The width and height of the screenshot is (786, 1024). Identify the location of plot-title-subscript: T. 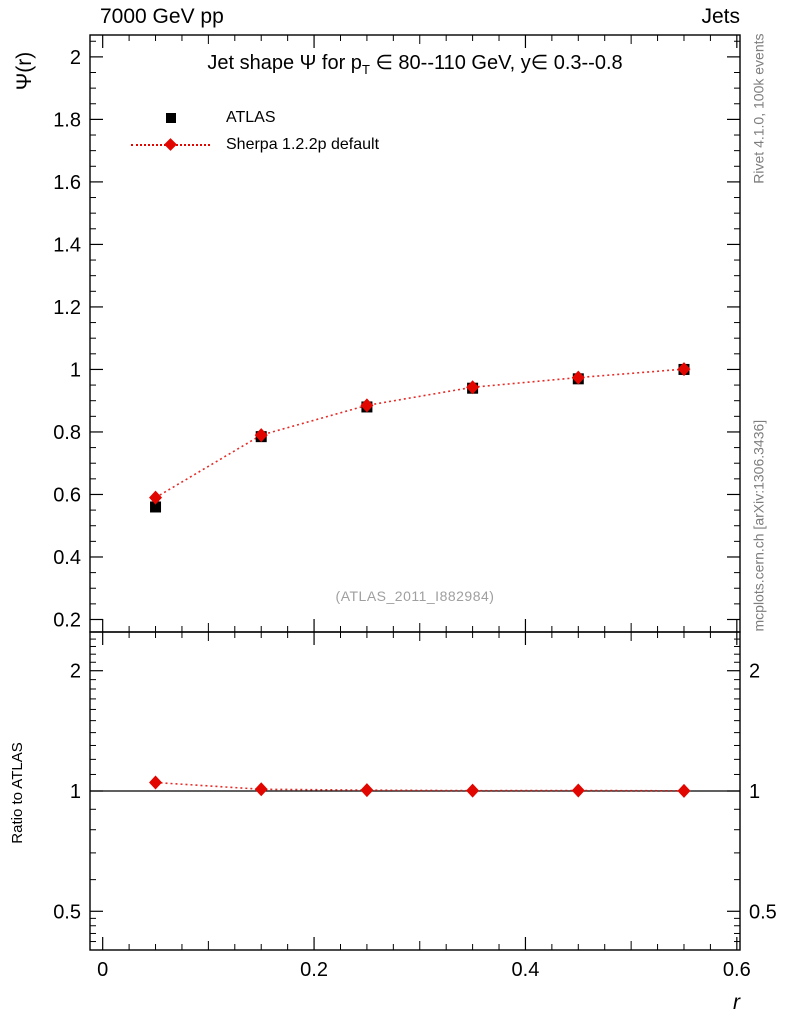
(365, 69).